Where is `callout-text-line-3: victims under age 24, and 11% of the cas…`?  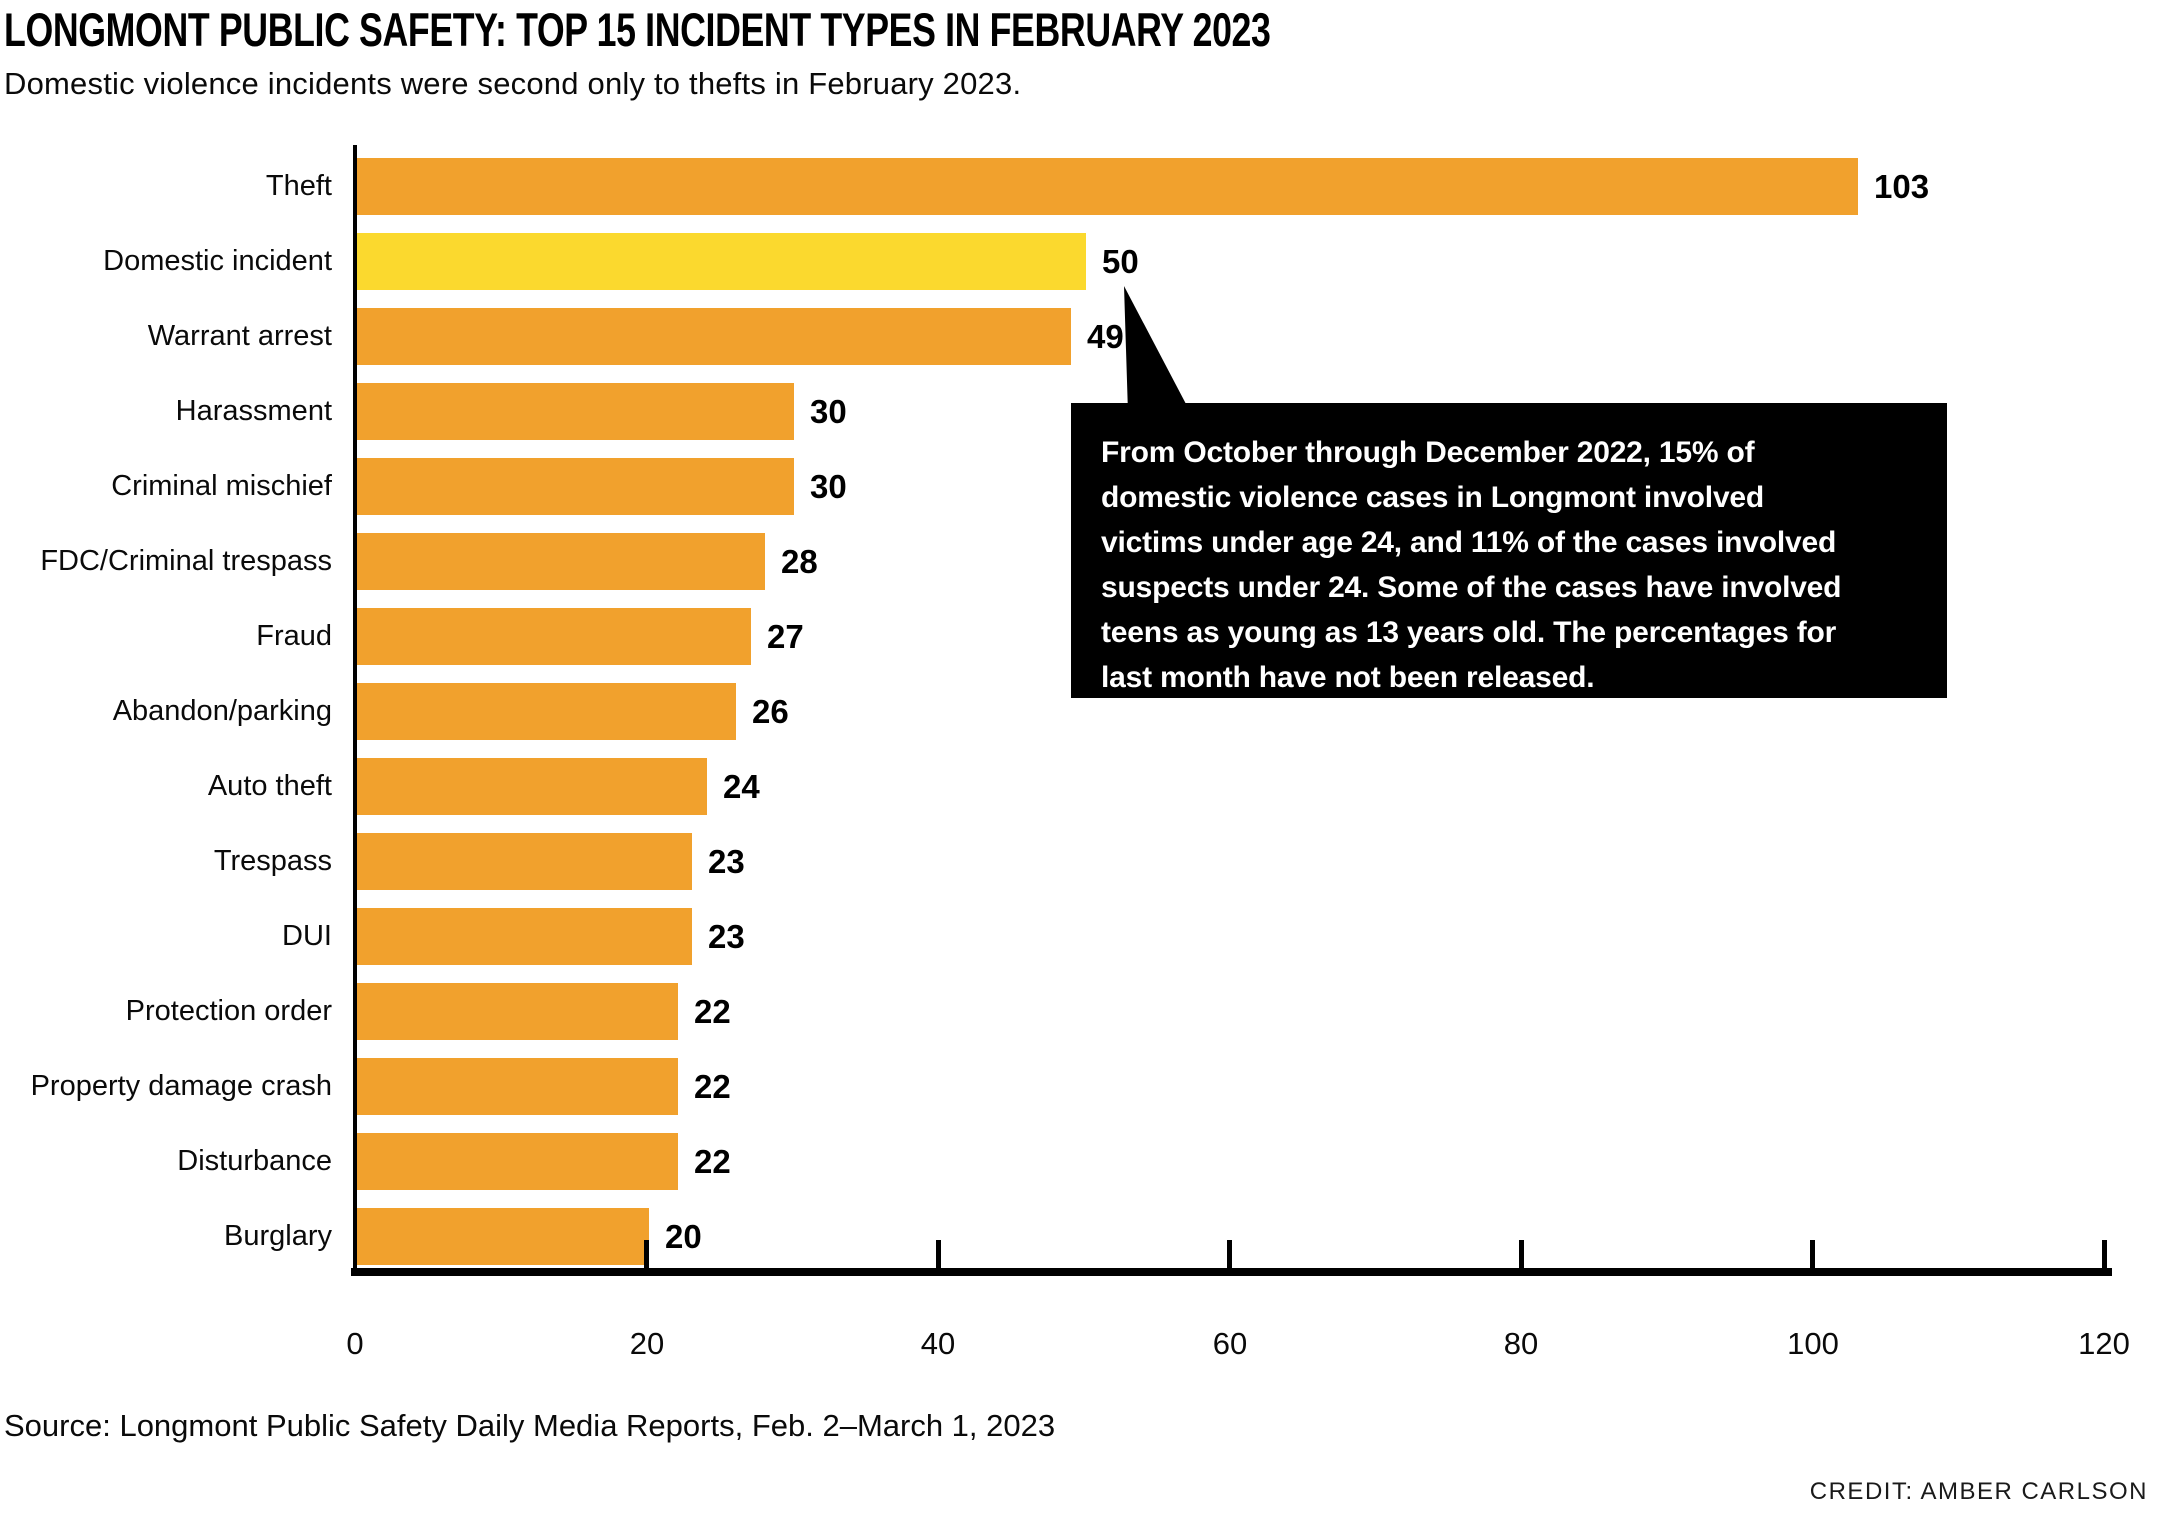 callout-text-line-3: victims under age 24, and 11% of the cas… is located at coordinates (1469, 542).